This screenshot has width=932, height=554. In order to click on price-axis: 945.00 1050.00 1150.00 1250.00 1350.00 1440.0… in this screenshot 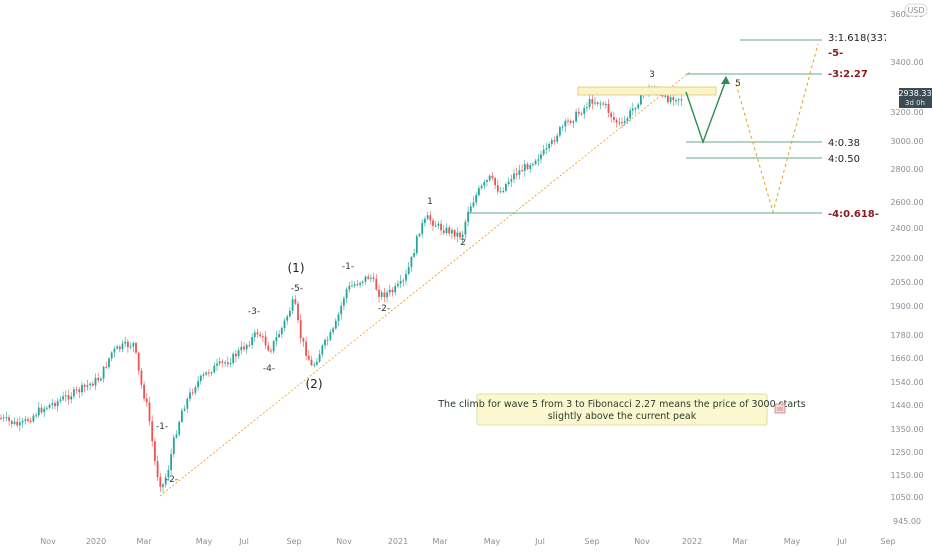, I will do `click(909, 275)`.